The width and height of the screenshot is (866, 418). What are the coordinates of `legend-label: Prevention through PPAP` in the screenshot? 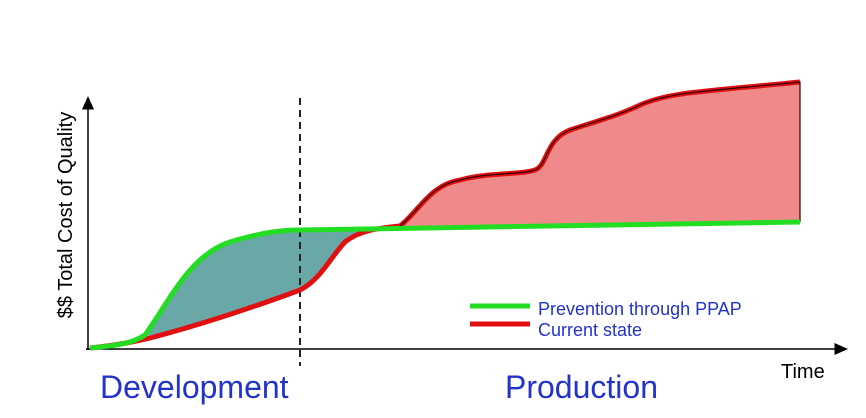 It's located at (640, 309).